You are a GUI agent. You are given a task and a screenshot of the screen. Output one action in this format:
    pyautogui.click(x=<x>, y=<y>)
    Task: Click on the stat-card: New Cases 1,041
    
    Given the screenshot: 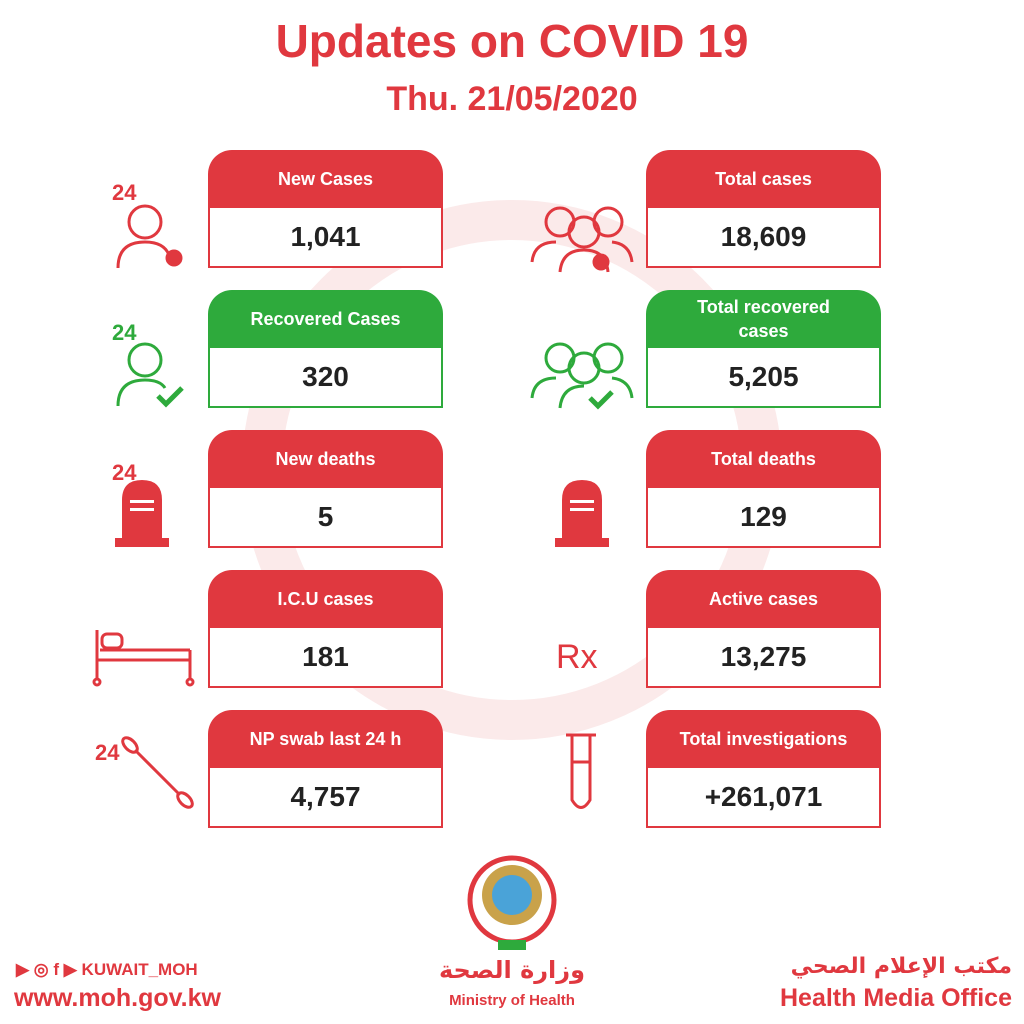 What is the action you would take?
    pyautogui.click(x=325, y=209)
    